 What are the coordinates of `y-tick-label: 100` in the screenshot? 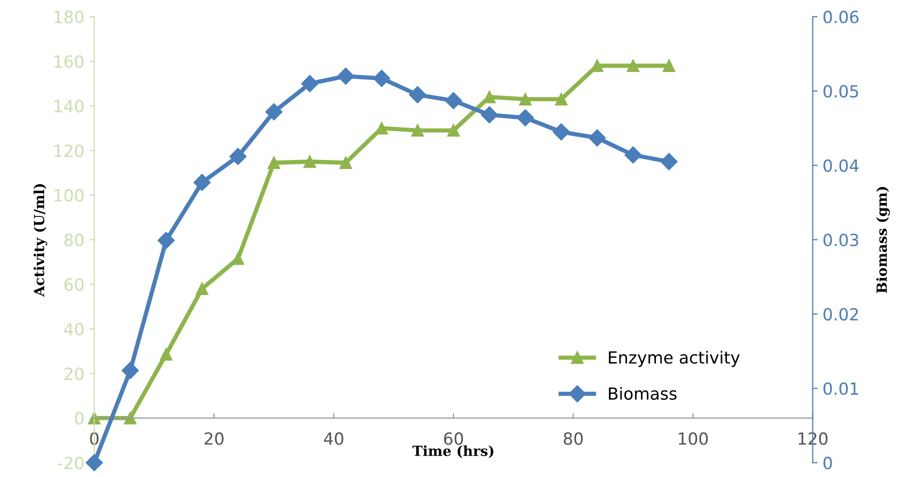 It's located at (69, 195).